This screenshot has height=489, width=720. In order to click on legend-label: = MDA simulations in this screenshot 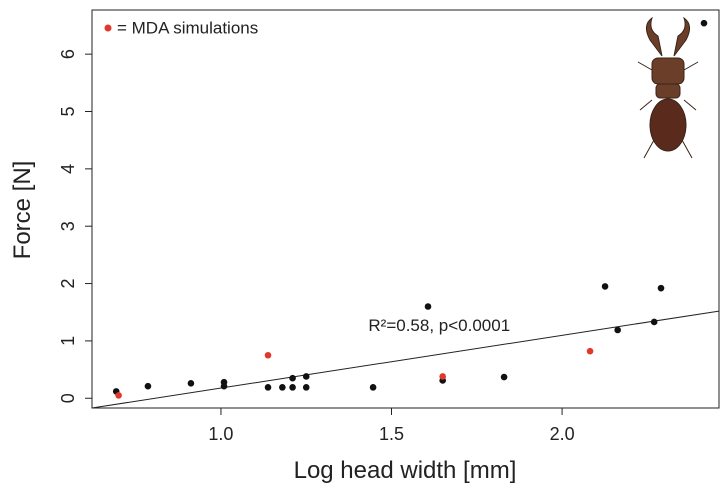, I will do `click(187, 27)`.